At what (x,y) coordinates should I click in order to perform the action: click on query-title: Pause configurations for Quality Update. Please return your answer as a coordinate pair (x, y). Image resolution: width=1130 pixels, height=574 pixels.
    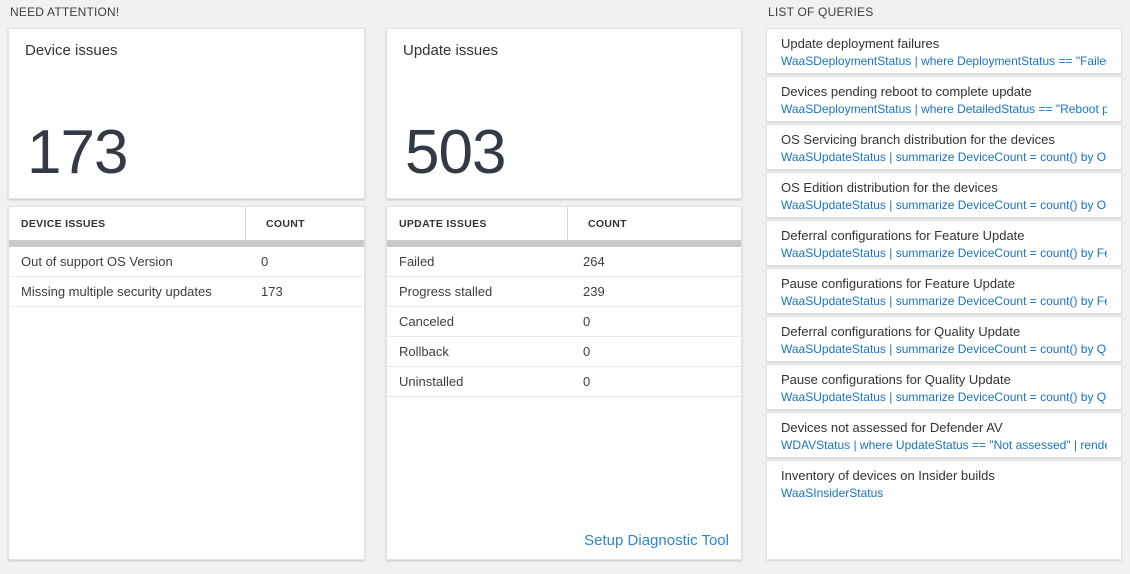
    Looking at the image, I should click on (896, 379).